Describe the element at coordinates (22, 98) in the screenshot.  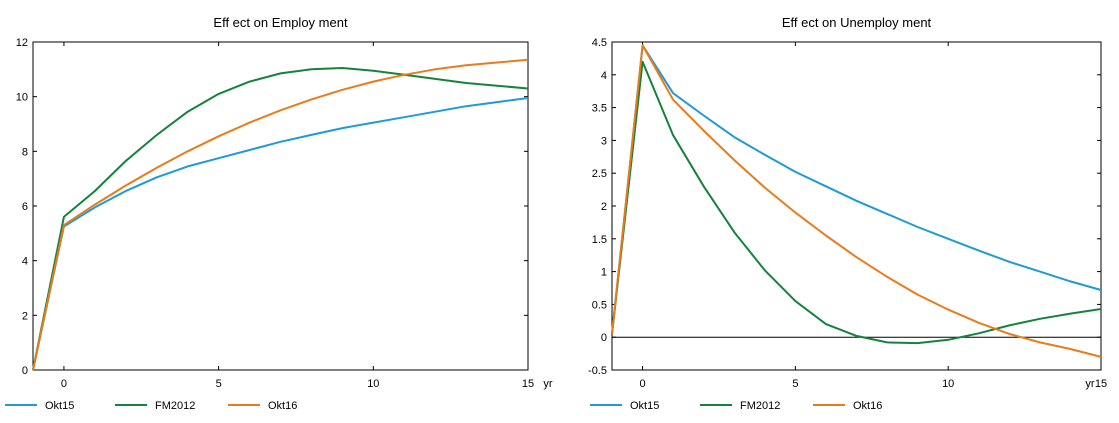
I see `y-tick-label: 10` at that location.